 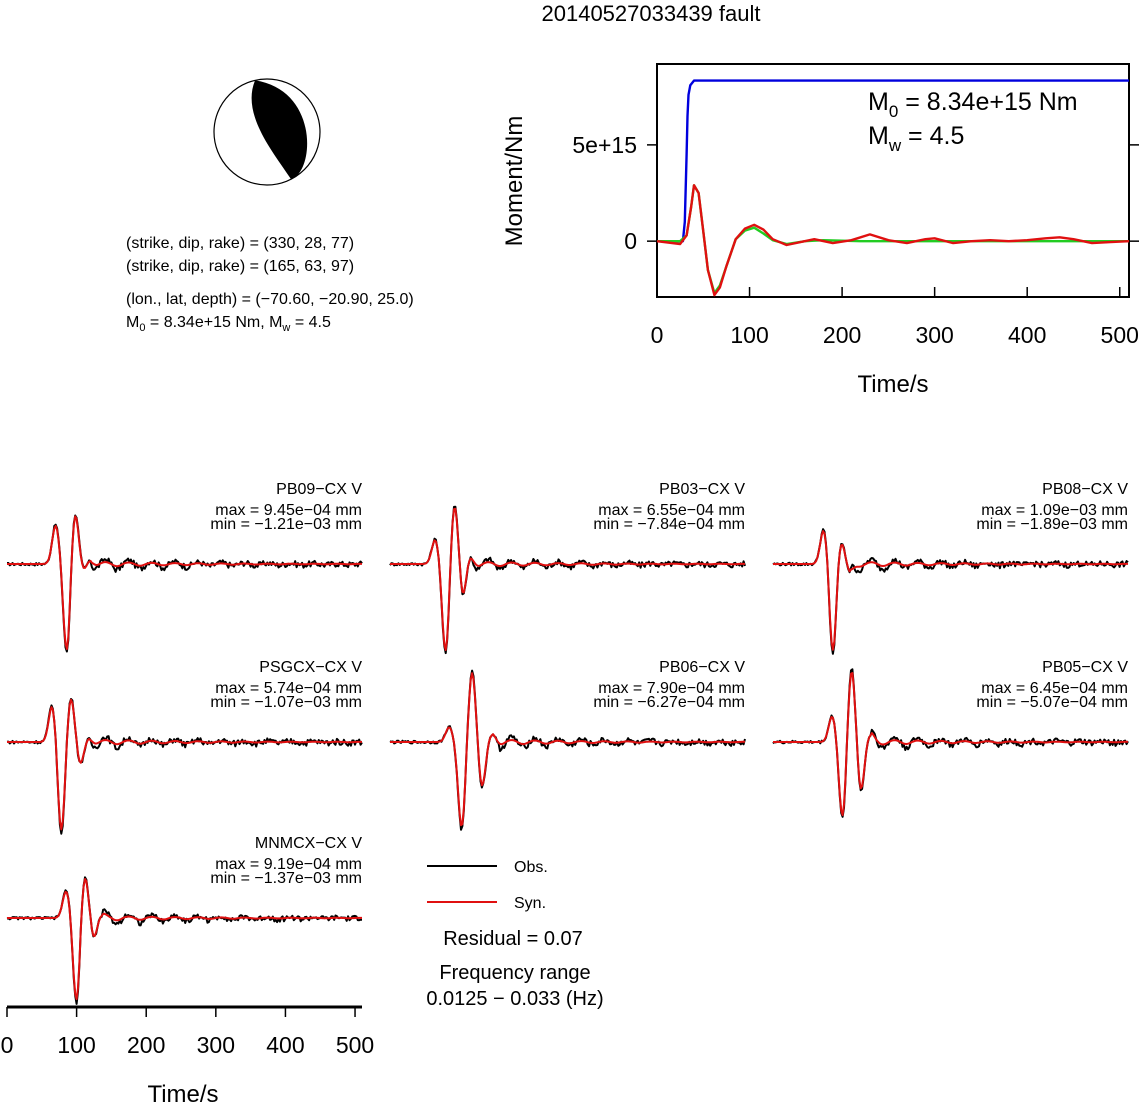 What do you see at coordinates (1054, 510) in the screenshot?
I see `station-max: max = 1.09e−03 mm` at bounding box center [1054, 510].